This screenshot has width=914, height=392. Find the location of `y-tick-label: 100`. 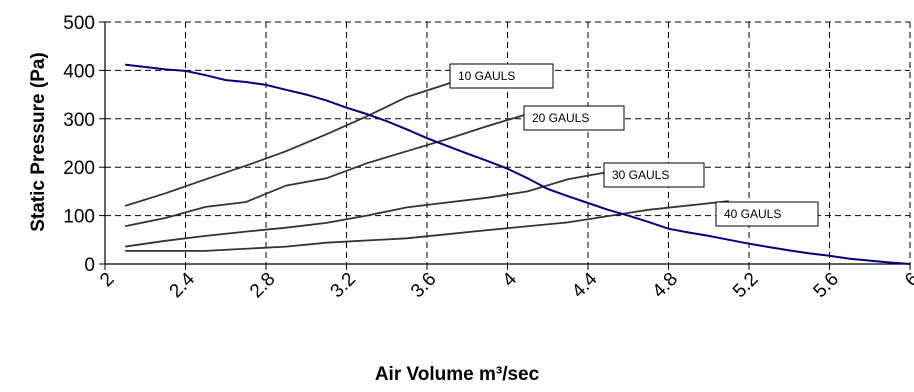

y-tick-label: 100 is located at coordinates (79, 217).